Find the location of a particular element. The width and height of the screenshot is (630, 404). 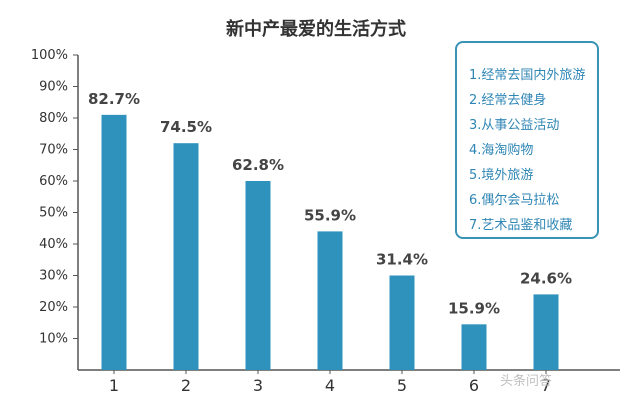

y-tick-label: 40% is located at coordinates (53, 244).